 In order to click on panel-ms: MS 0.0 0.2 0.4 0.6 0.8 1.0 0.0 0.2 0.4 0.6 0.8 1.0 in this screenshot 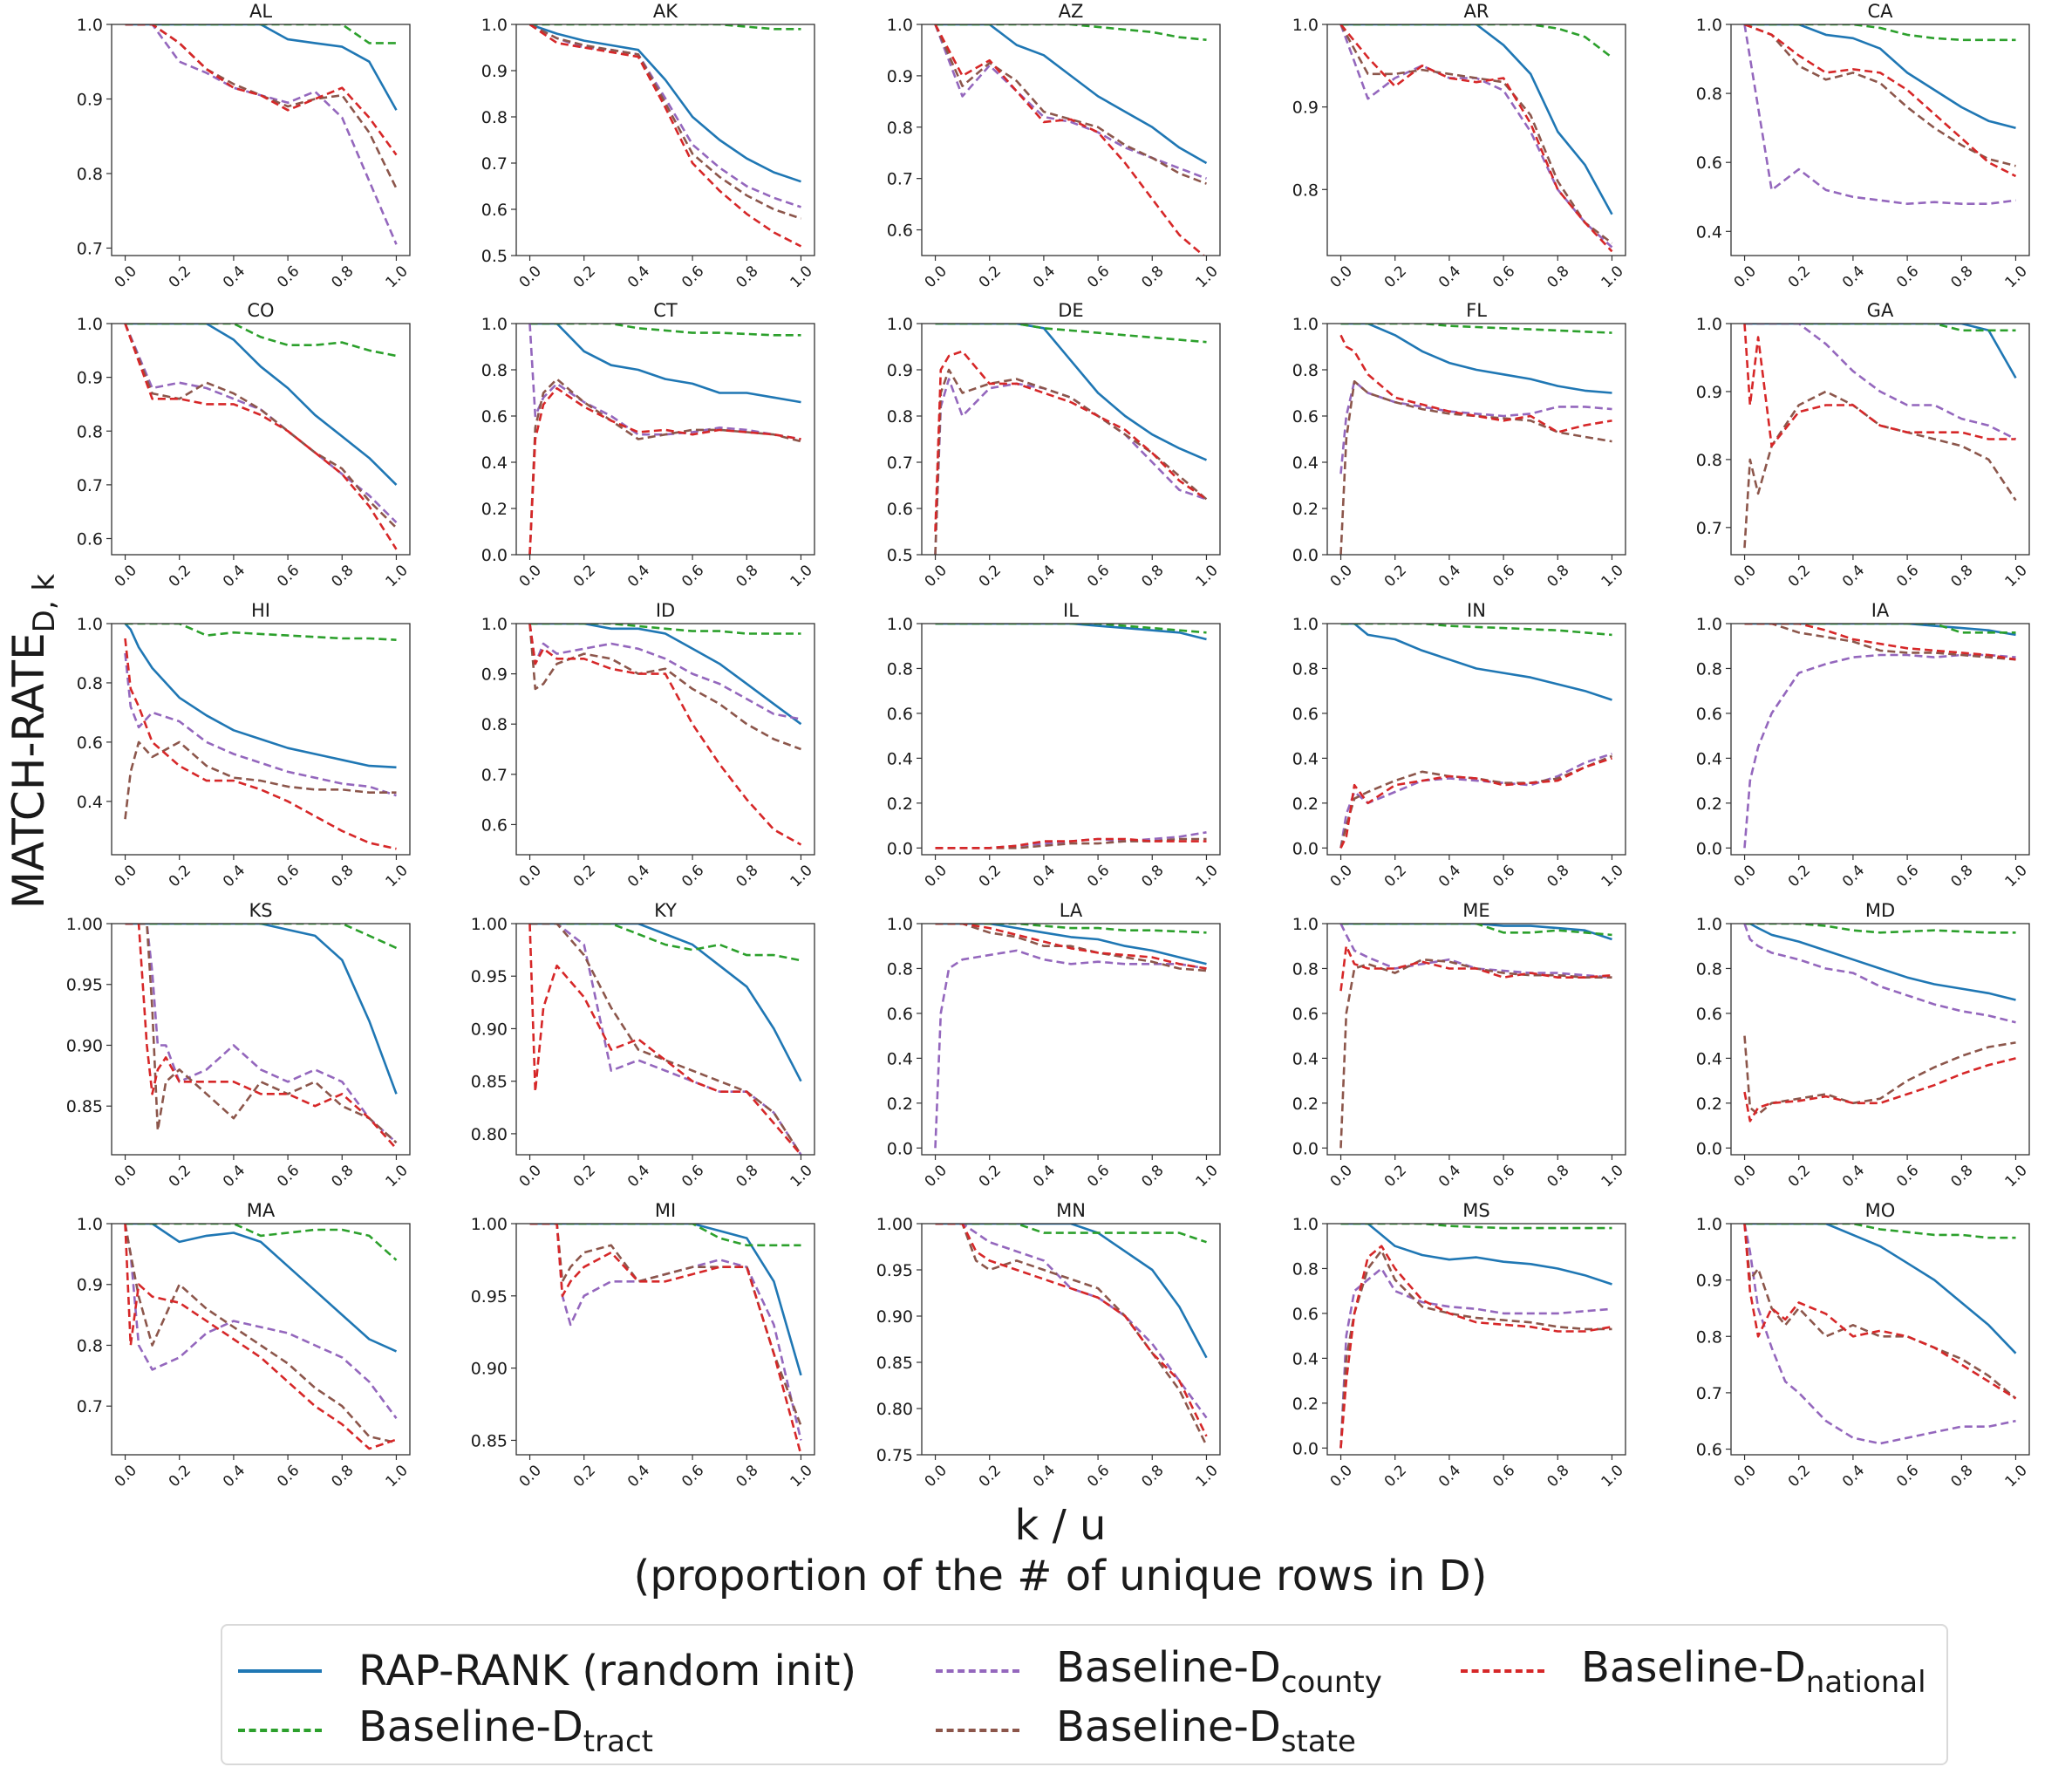, I will do `click(1459, 1345)`.